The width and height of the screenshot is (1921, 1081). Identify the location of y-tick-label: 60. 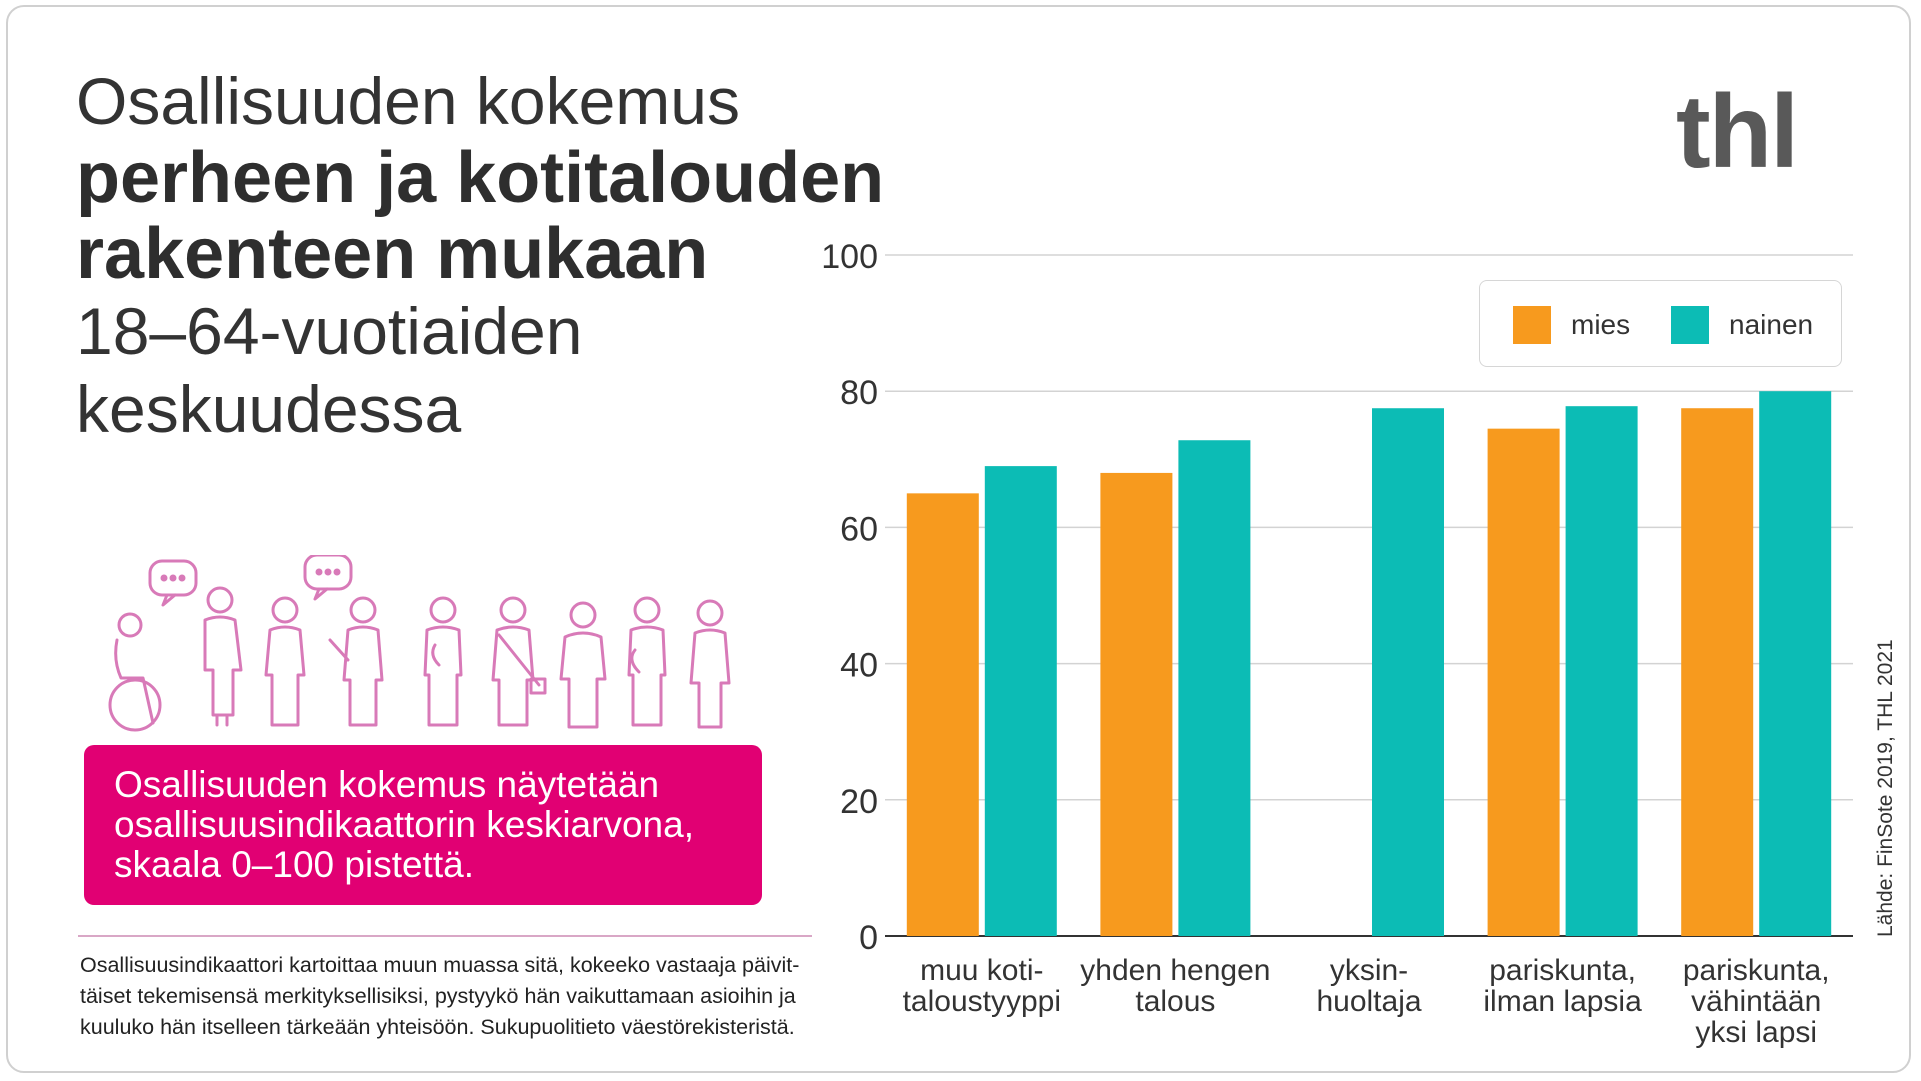
(859, 529).